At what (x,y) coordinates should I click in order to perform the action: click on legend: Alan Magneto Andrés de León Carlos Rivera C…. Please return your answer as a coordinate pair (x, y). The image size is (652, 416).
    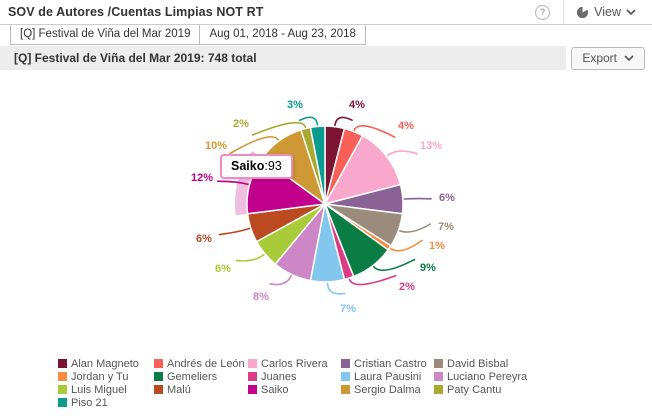
    Looking at the image, I should click on (355, 383).